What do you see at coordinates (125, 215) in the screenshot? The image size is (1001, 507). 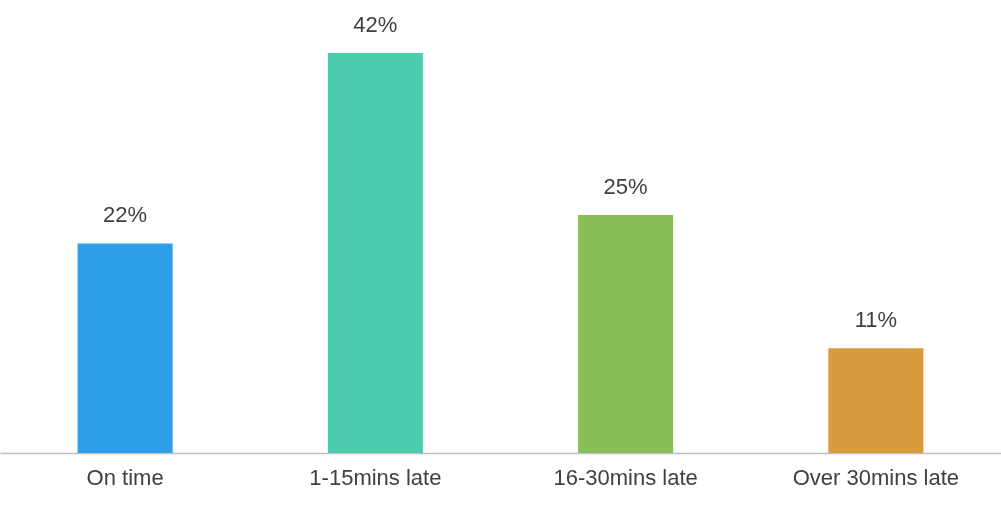 I see `data-label: 22%` at bounding box center [125, 215].